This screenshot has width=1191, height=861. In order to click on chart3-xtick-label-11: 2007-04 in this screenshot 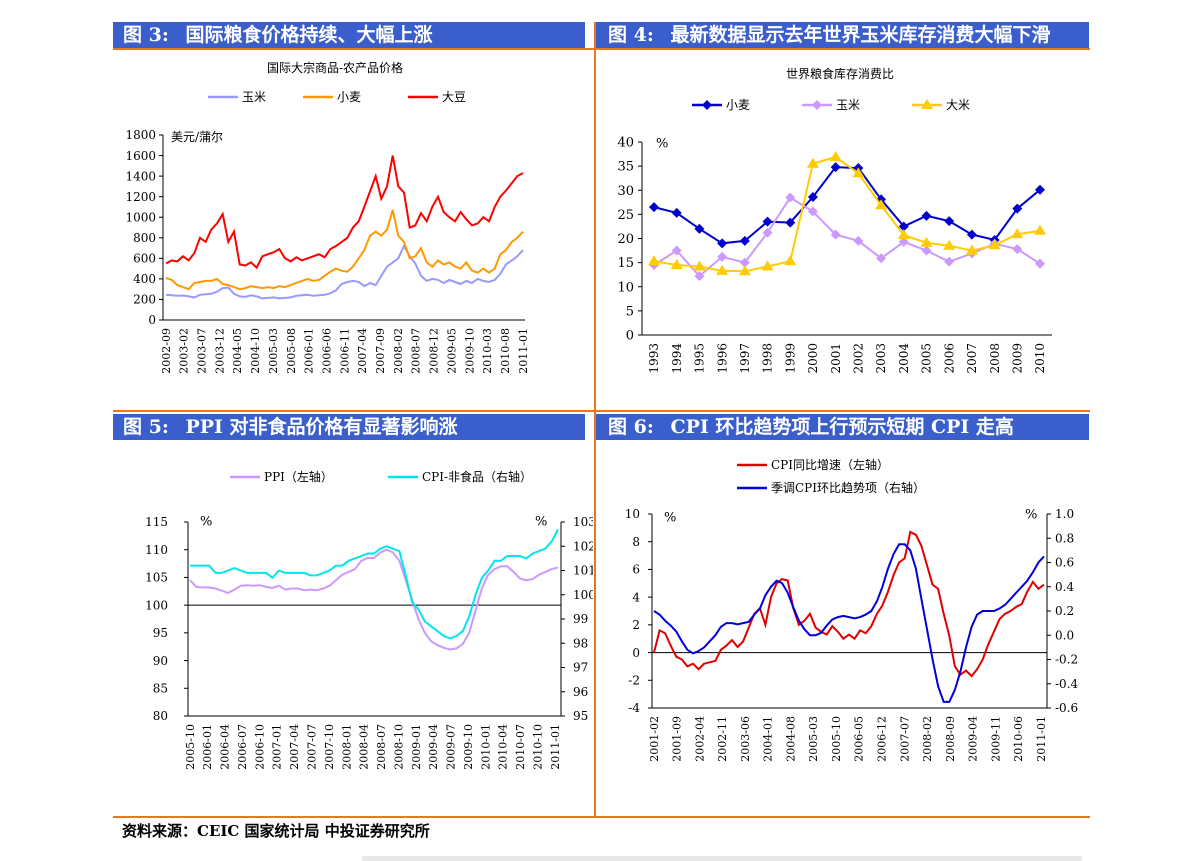, I will do `click(362, 351)`.